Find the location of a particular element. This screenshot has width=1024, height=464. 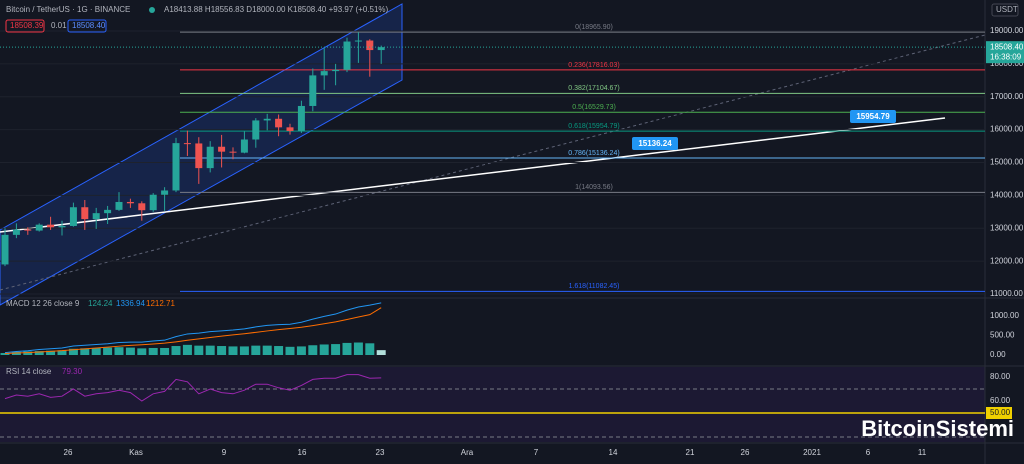

macd-tick-label: 1000.00 is located at coordinates (1004, 315).